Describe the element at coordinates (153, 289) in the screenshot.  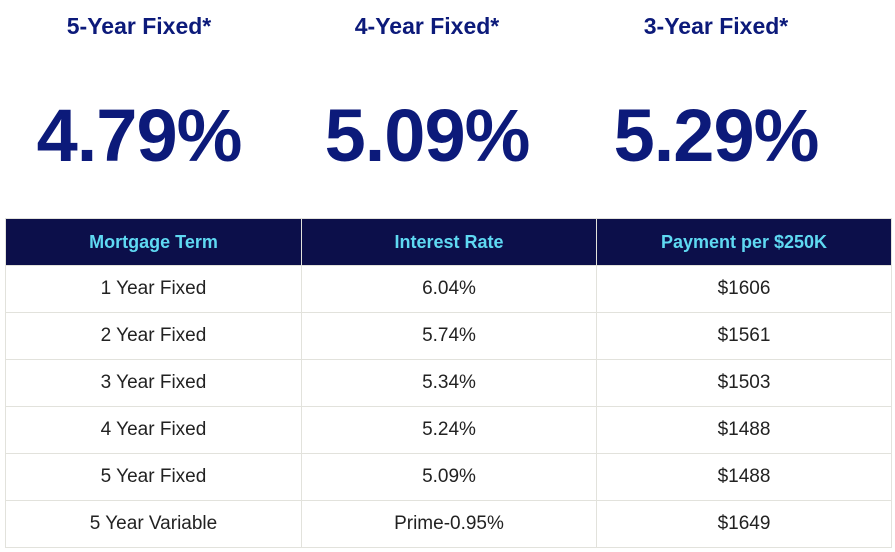
I see `term-cell: 1 Year Fixed` at that location.